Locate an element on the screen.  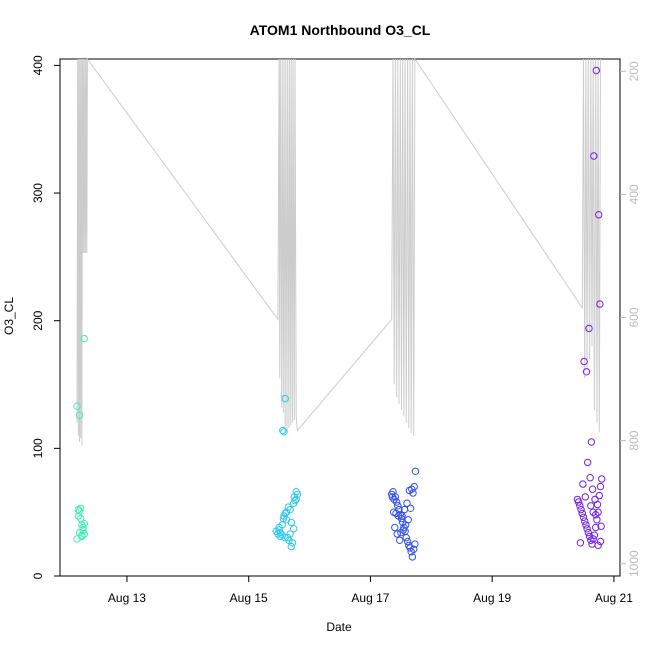
y-tick-label: 0 is located at coordinates (38, 575).